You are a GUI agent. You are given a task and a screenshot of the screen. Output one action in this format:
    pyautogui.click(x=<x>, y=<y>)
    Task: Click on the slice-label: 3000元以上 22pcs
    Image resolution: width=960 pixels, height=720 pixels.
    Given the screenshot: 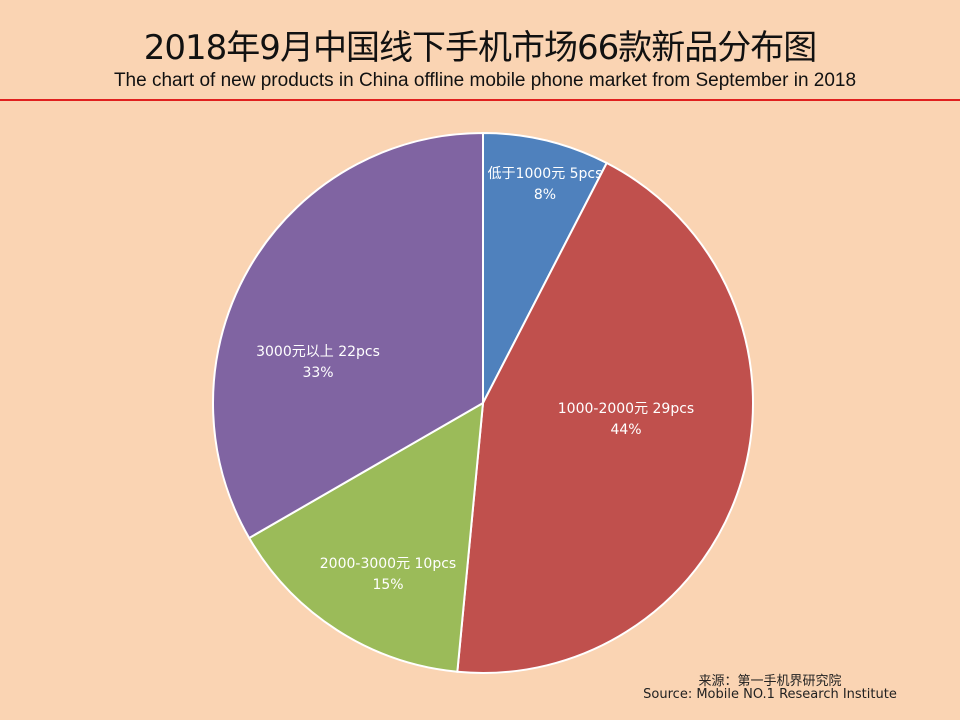 What is the action you would take?
    pyautogui.click(x=318, y=352)
    